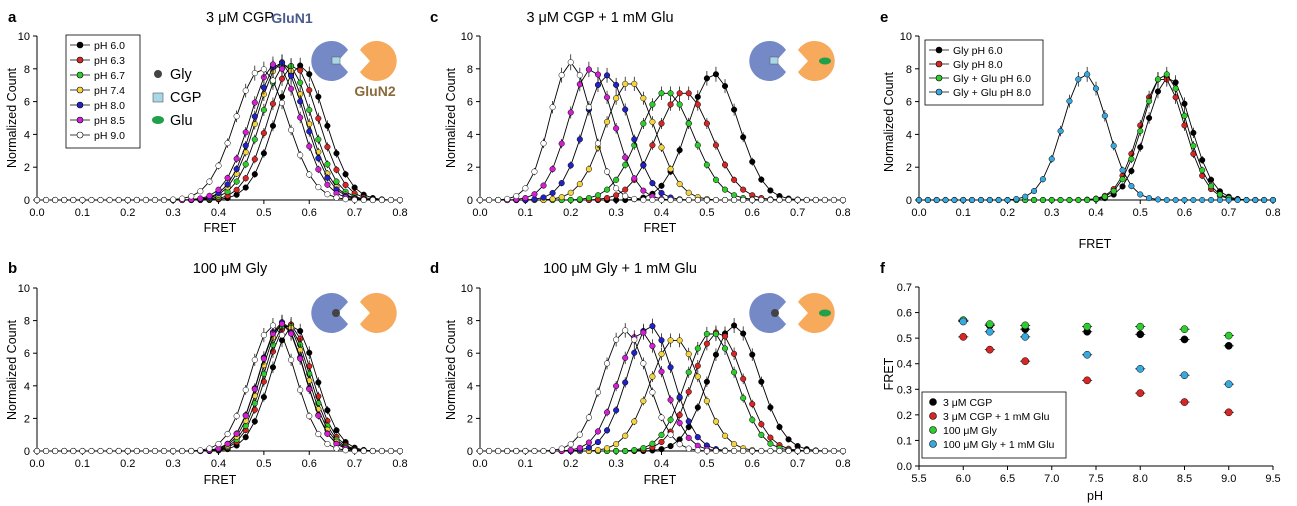 This screenshot has height=506, width=1297. What do you see at coordinates (27, 322) in the screenshot?
I see `y-tick-label: 8` at bounding box center [27, 322].